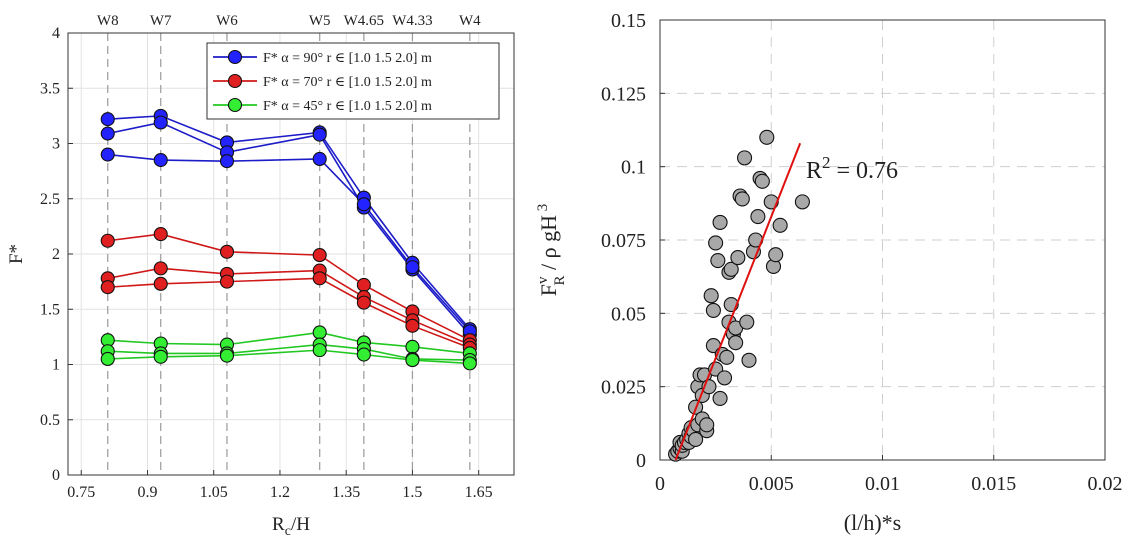 Image resolution: width=1124 pixels, height=543 pixels. What do you see at coordinates (50, 309) in the screenshot?
I see `y-tick-label: 1.5` at bounding box center [50, 309].